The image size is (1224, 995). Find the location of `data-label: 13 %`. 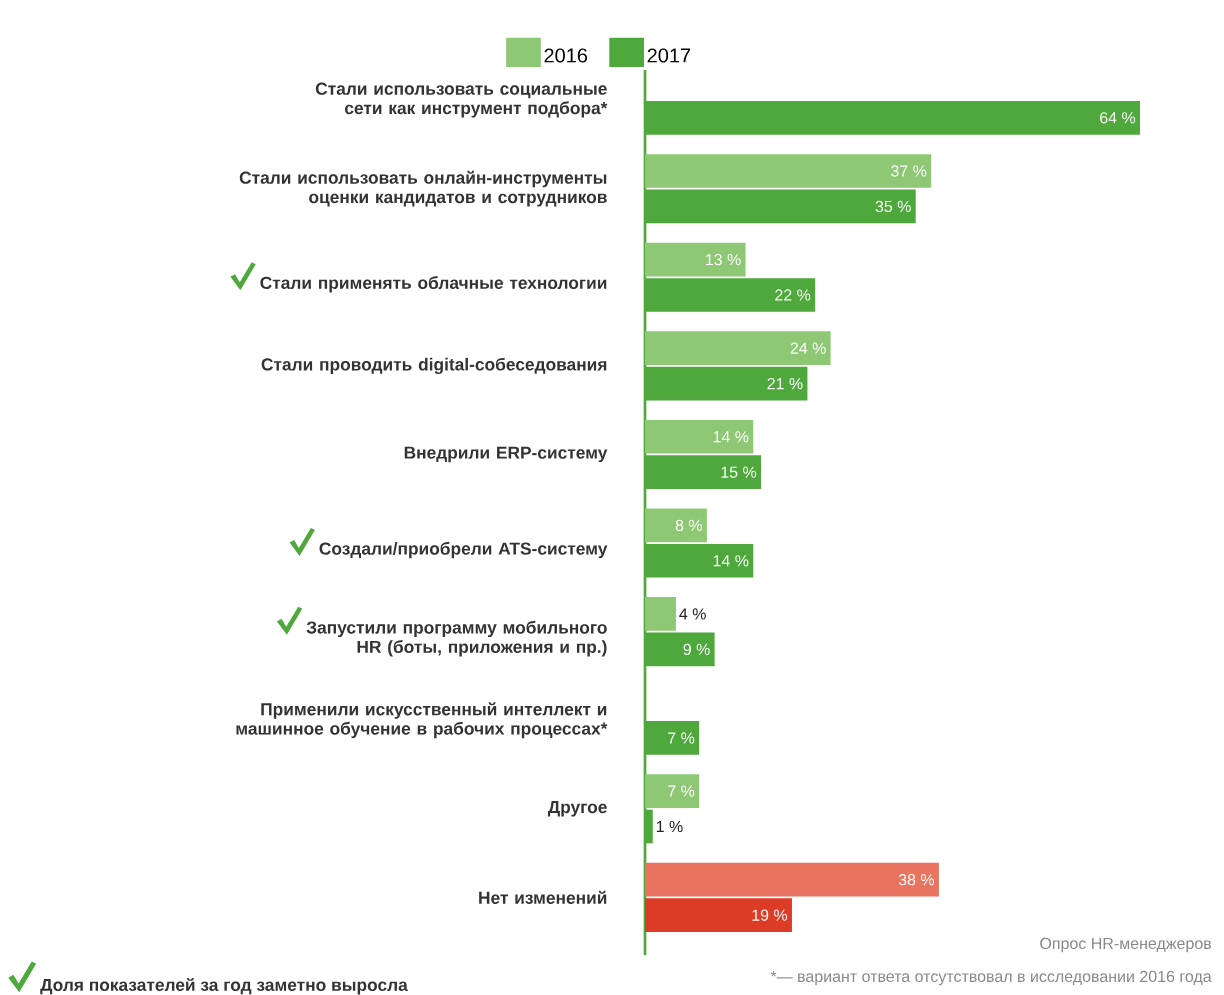

data-label: 13 % is located at coordinates (723, 259).